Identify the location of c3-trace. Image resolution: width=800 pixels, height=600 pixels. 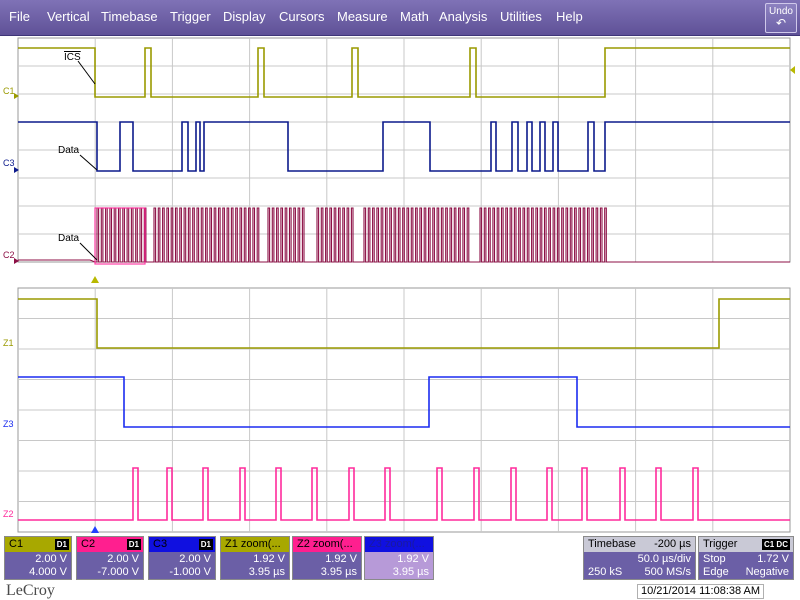
(404, 146).